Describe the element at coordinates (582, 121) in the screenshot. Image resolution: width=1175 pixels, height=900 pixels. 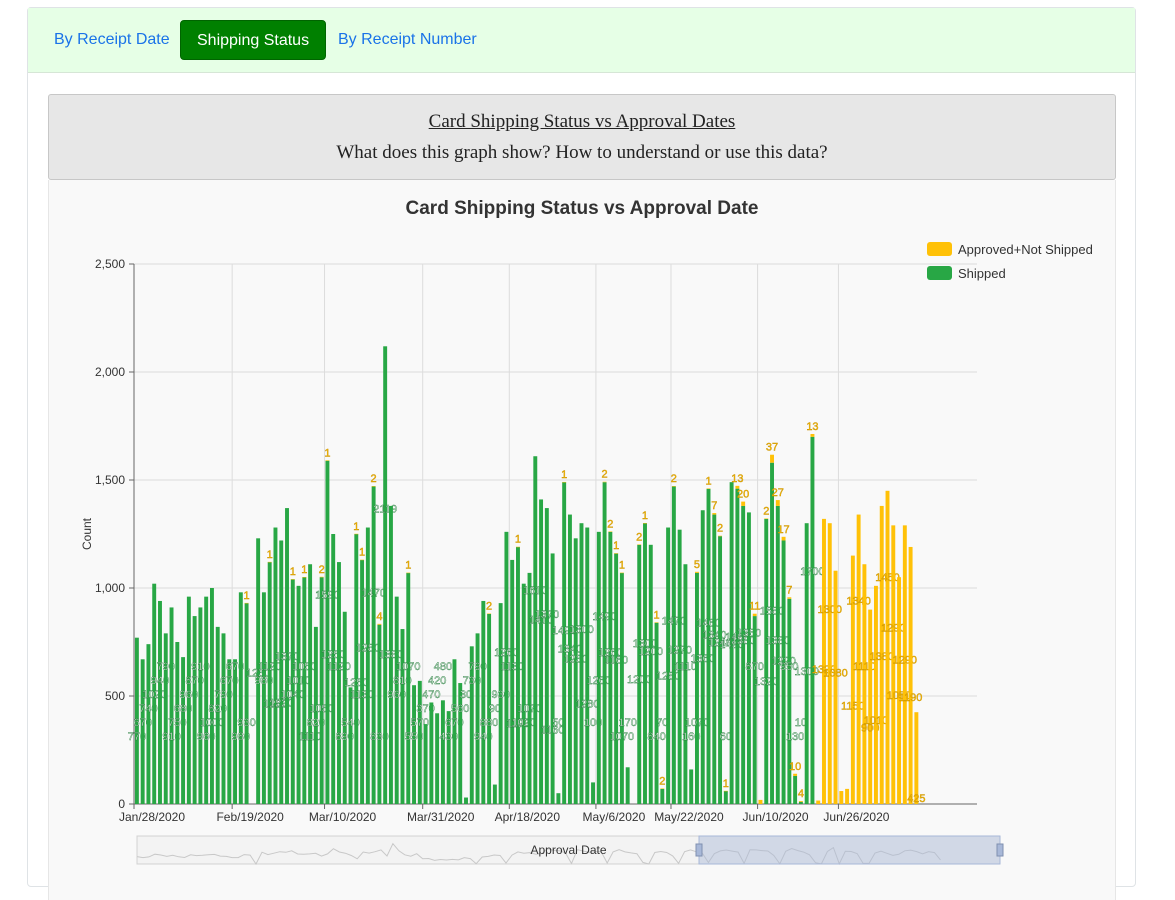
I see `info-title-link: Card Shipping Status vs Approval Dates` at that location.